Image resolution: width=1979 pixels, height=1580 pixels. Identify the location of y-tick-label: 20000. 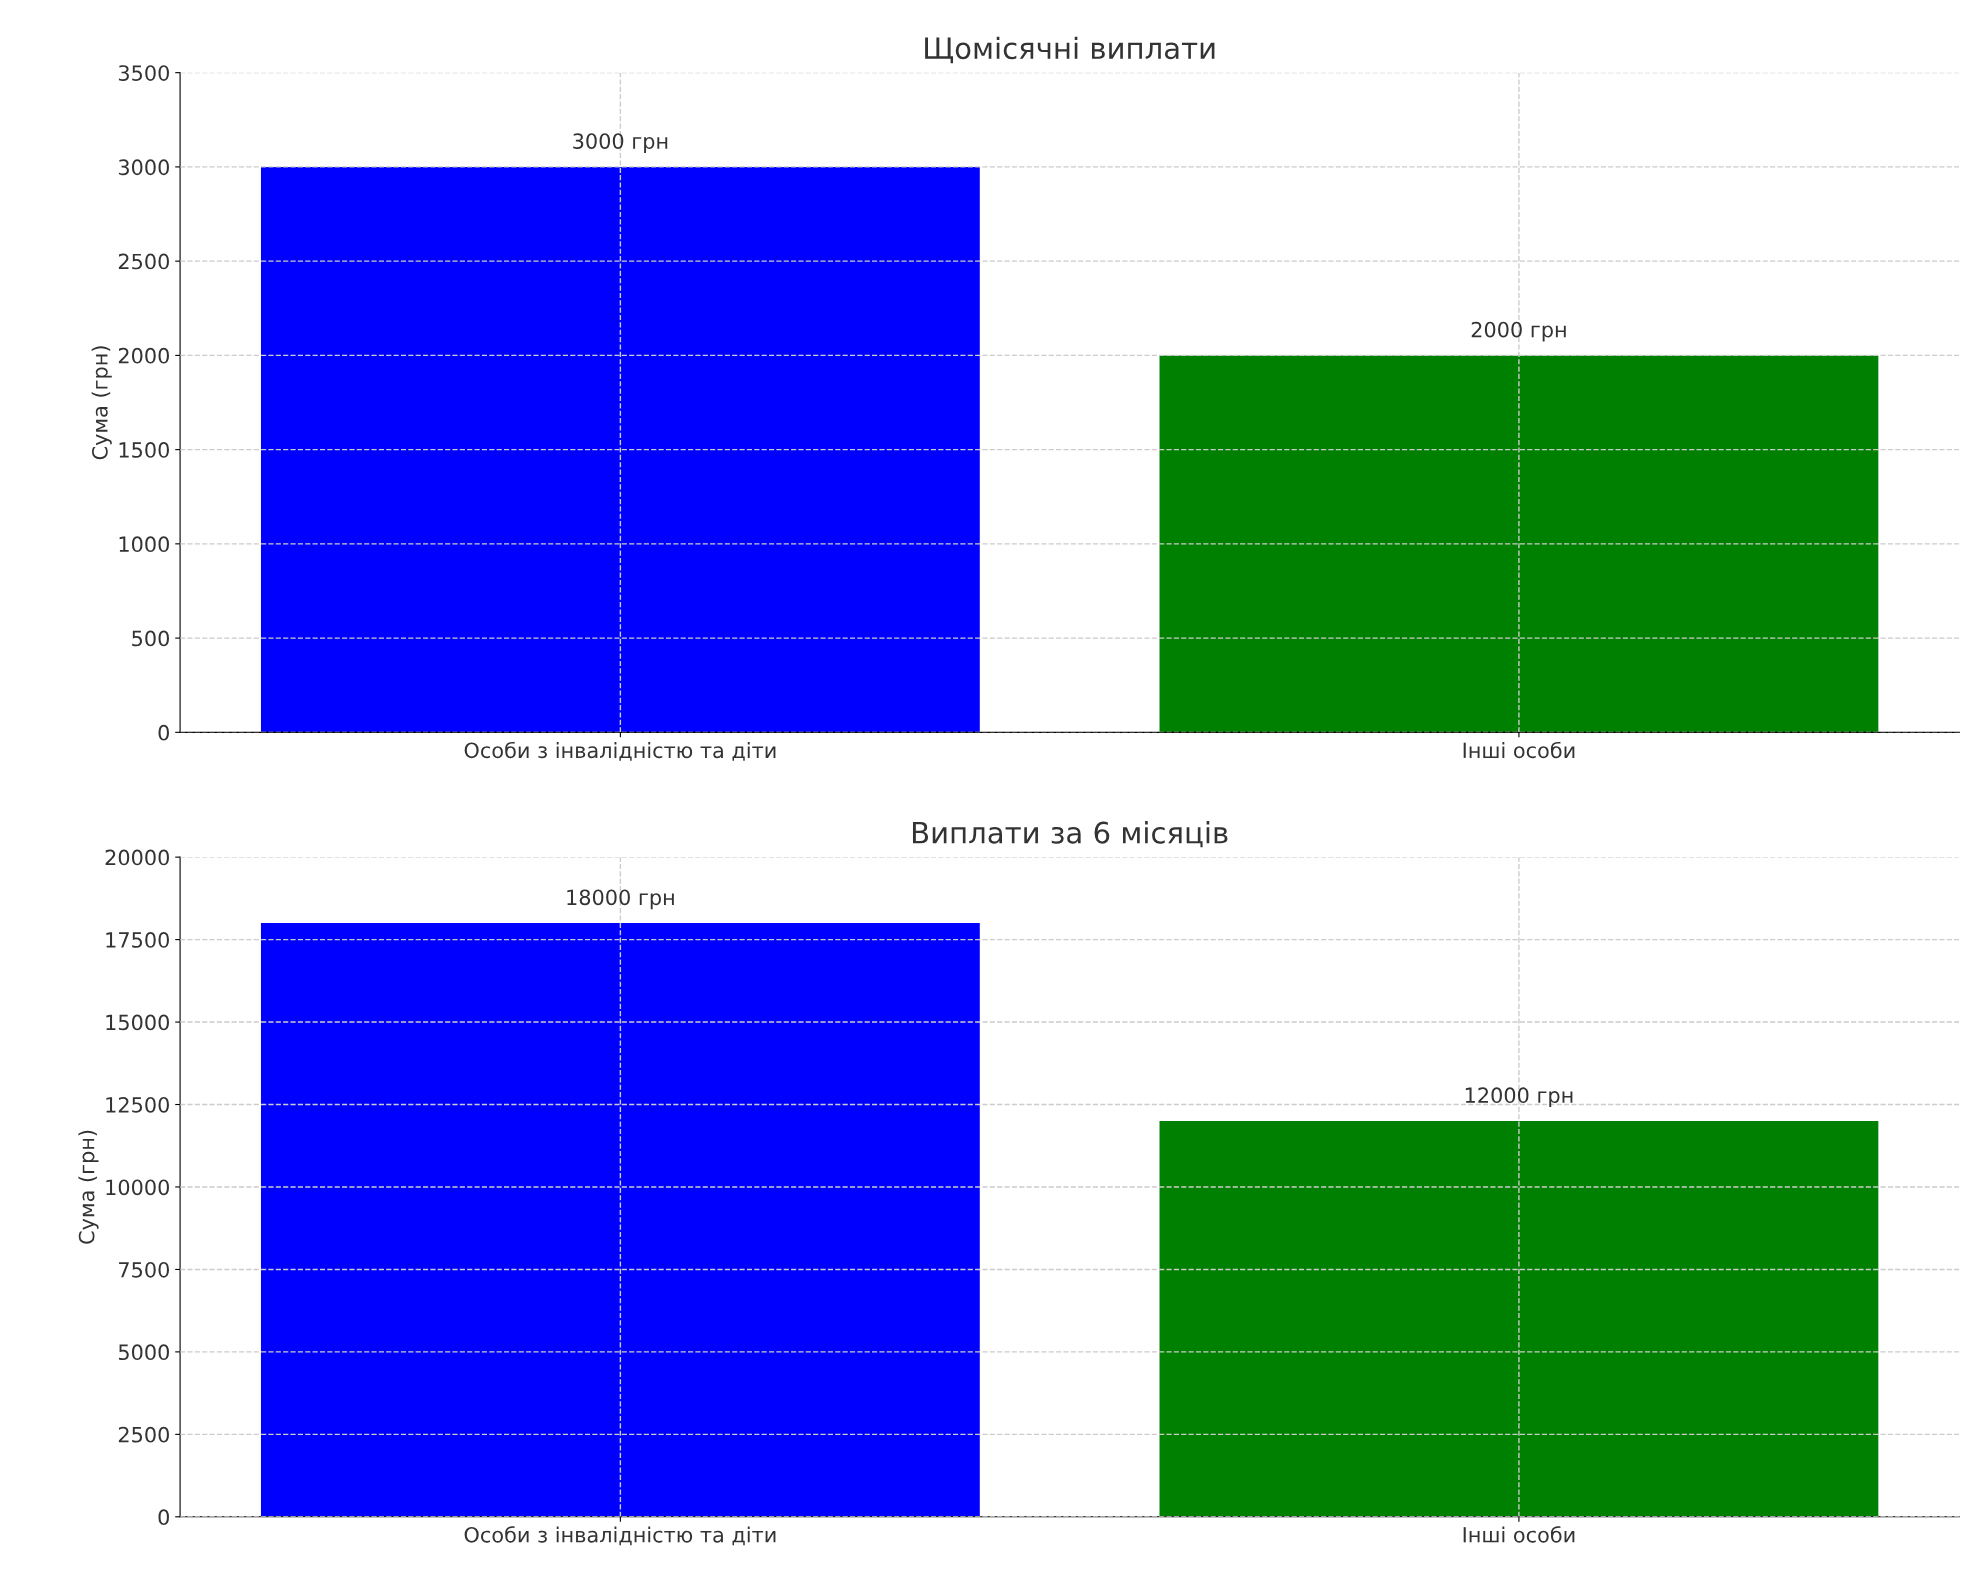
(137, 857).